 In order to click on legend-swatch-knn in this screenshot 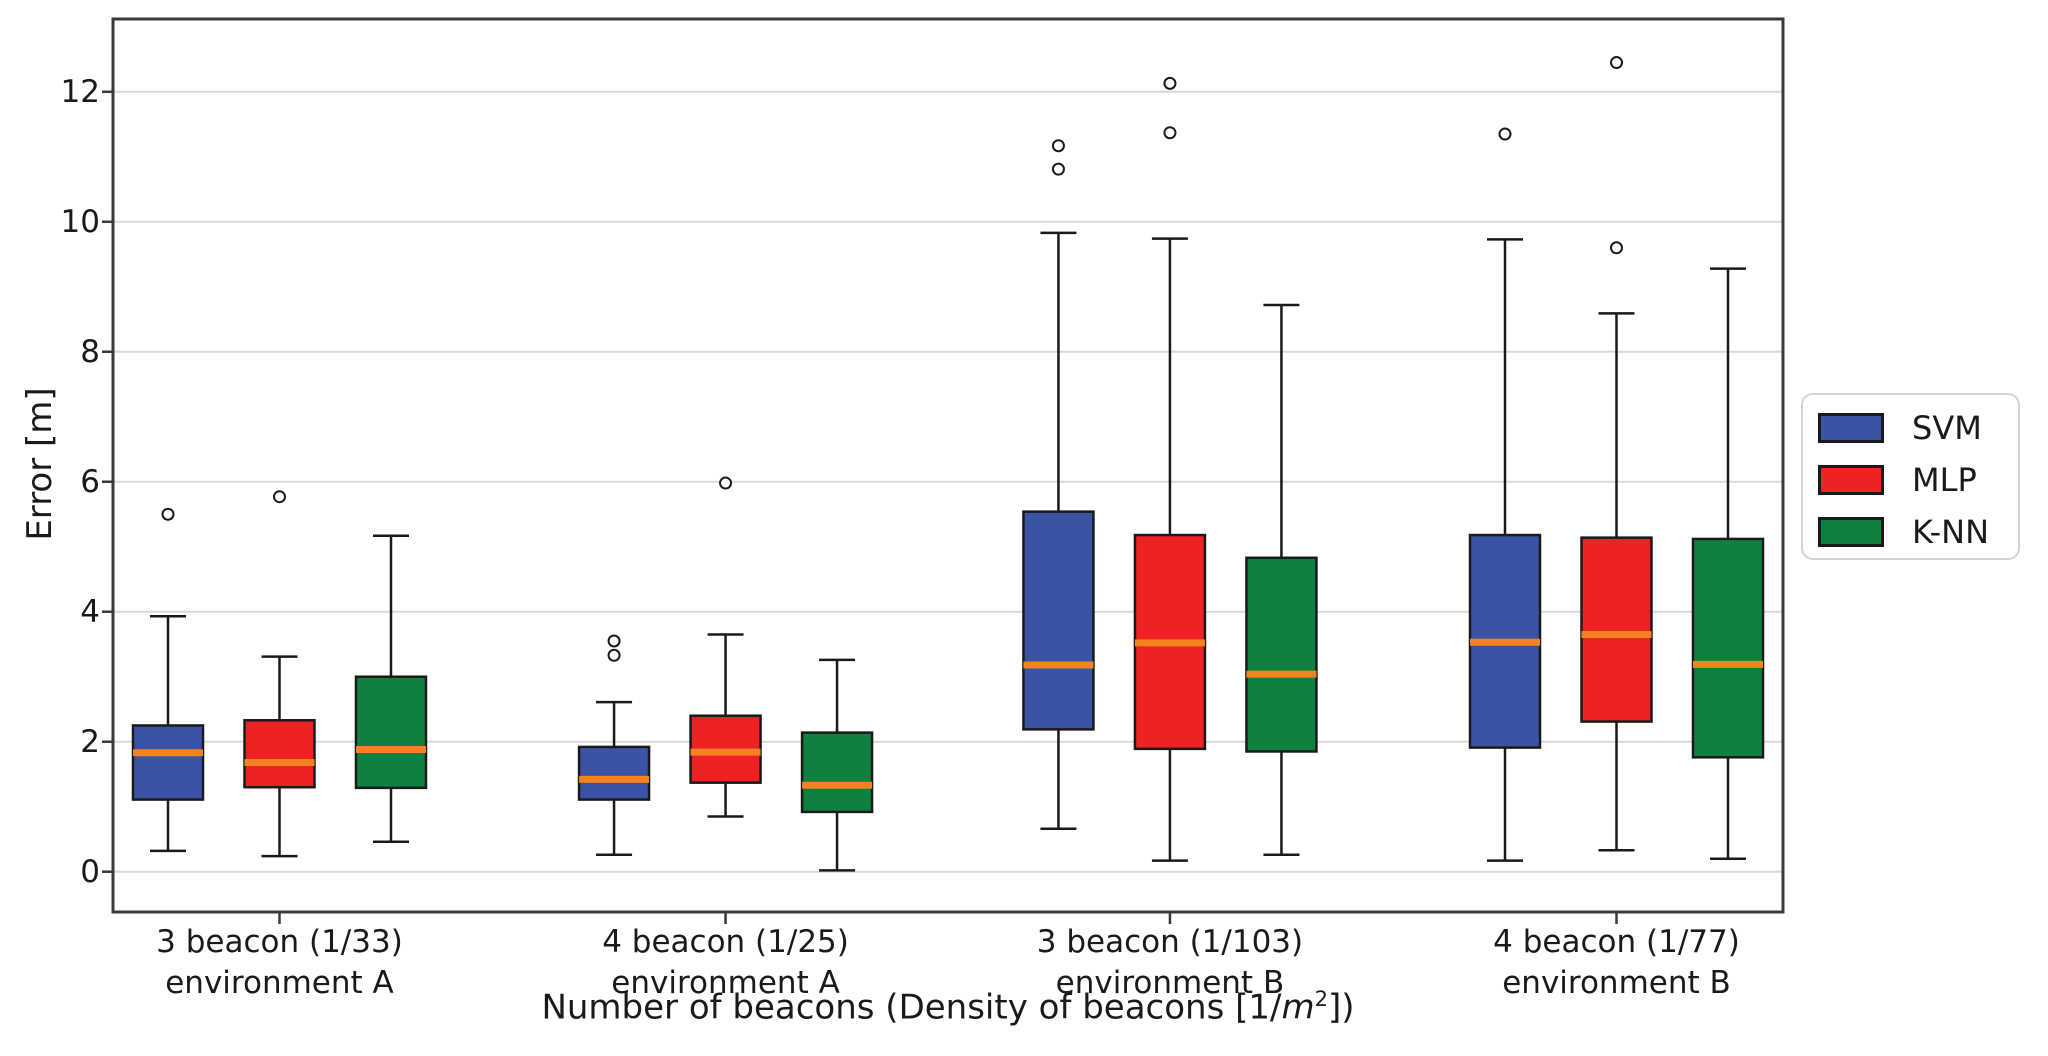, I will do `click(1851, 532)`.